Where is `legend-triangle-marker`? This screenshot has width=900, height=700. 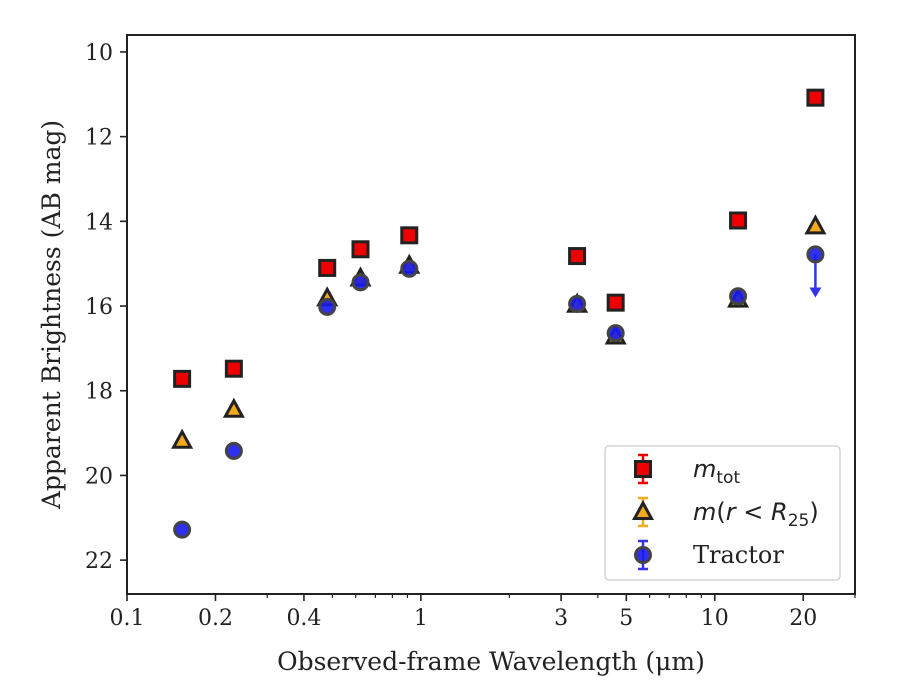 legend-triangle-marker is located at coordinates (643, 509).